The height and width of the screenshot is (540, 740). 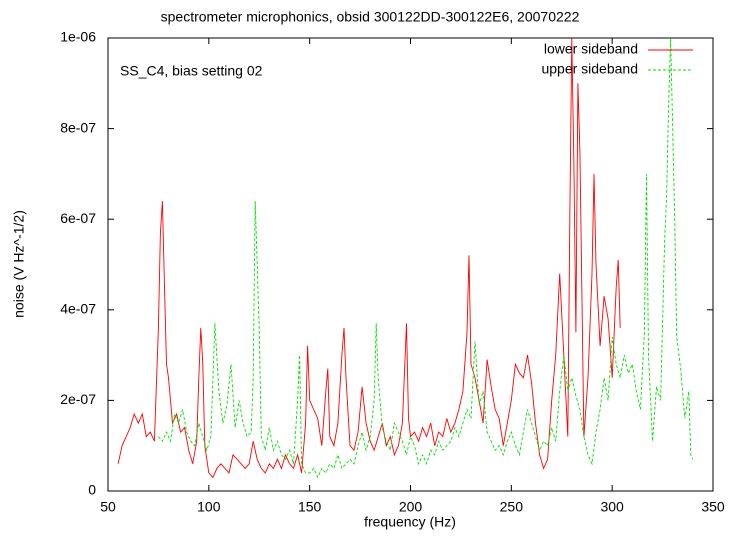 I want to click on x-tick-label: 300, so click(x=612, y=507).